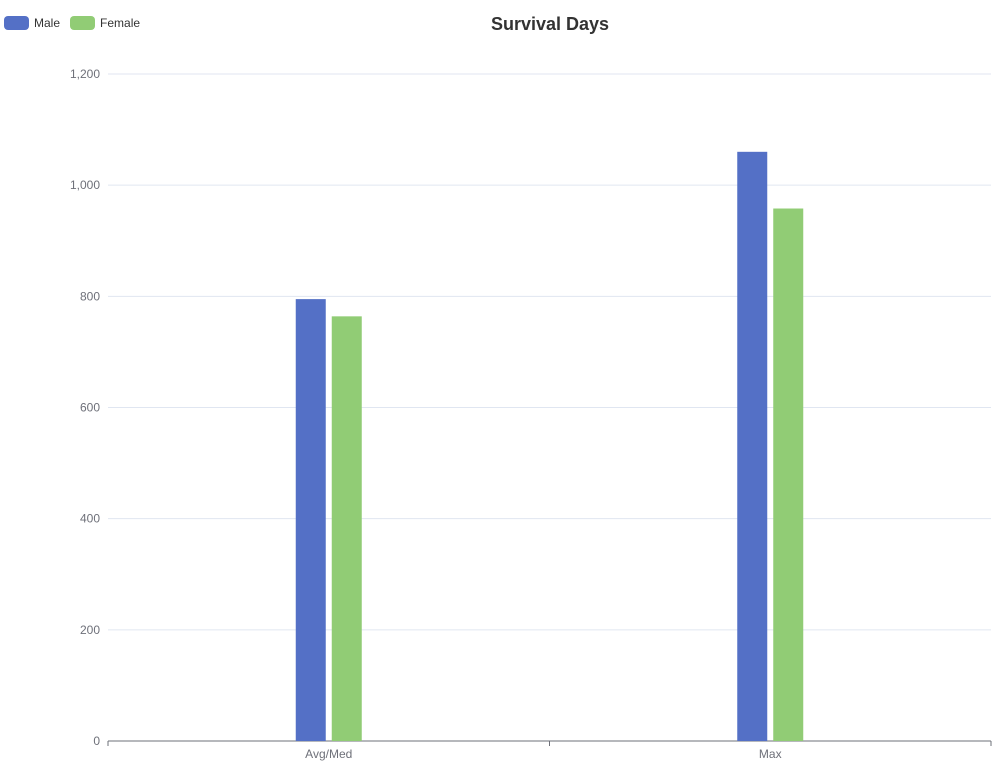 This screenshot has height=770, width=1000. Describe the element at coordinates (770, 754) in the screenshot. I see `x-tick-label: Max` at that location.